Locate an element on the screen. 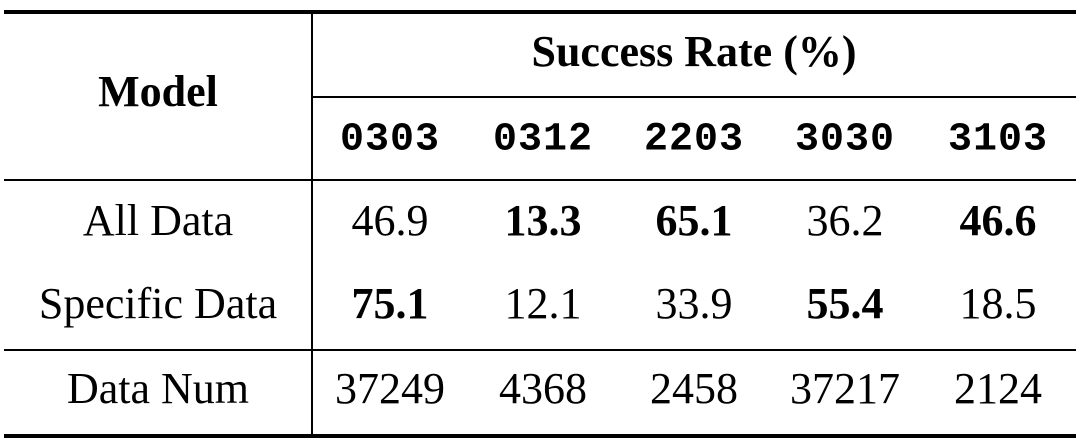  row-label: Data Num is located at coordinates (158, 388).